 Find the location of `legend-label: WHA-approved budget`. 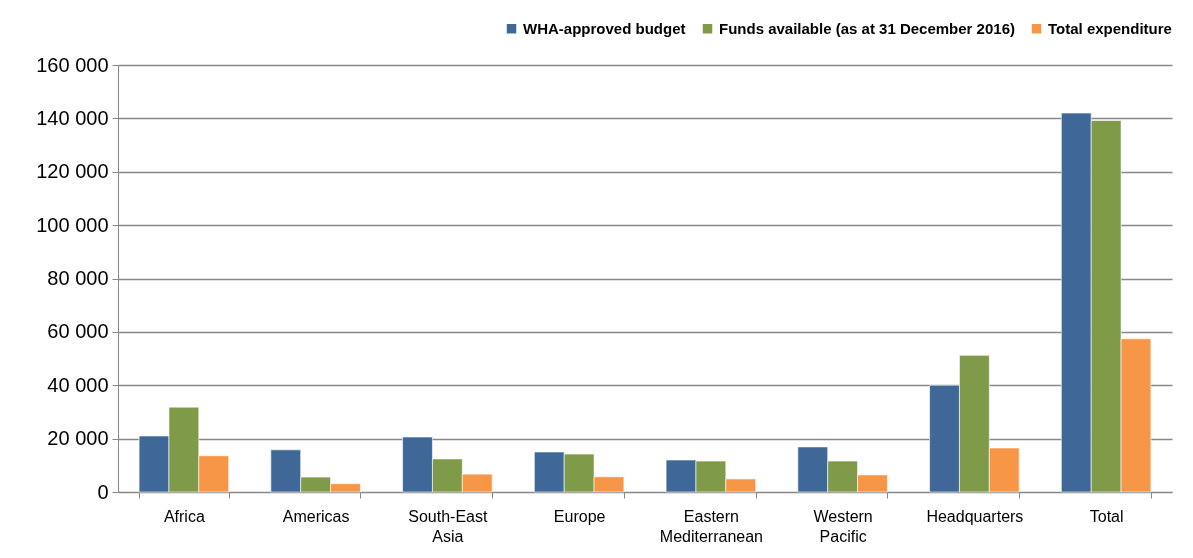

legend-label: WHA-approved budget is located at coordinates (604, 28).